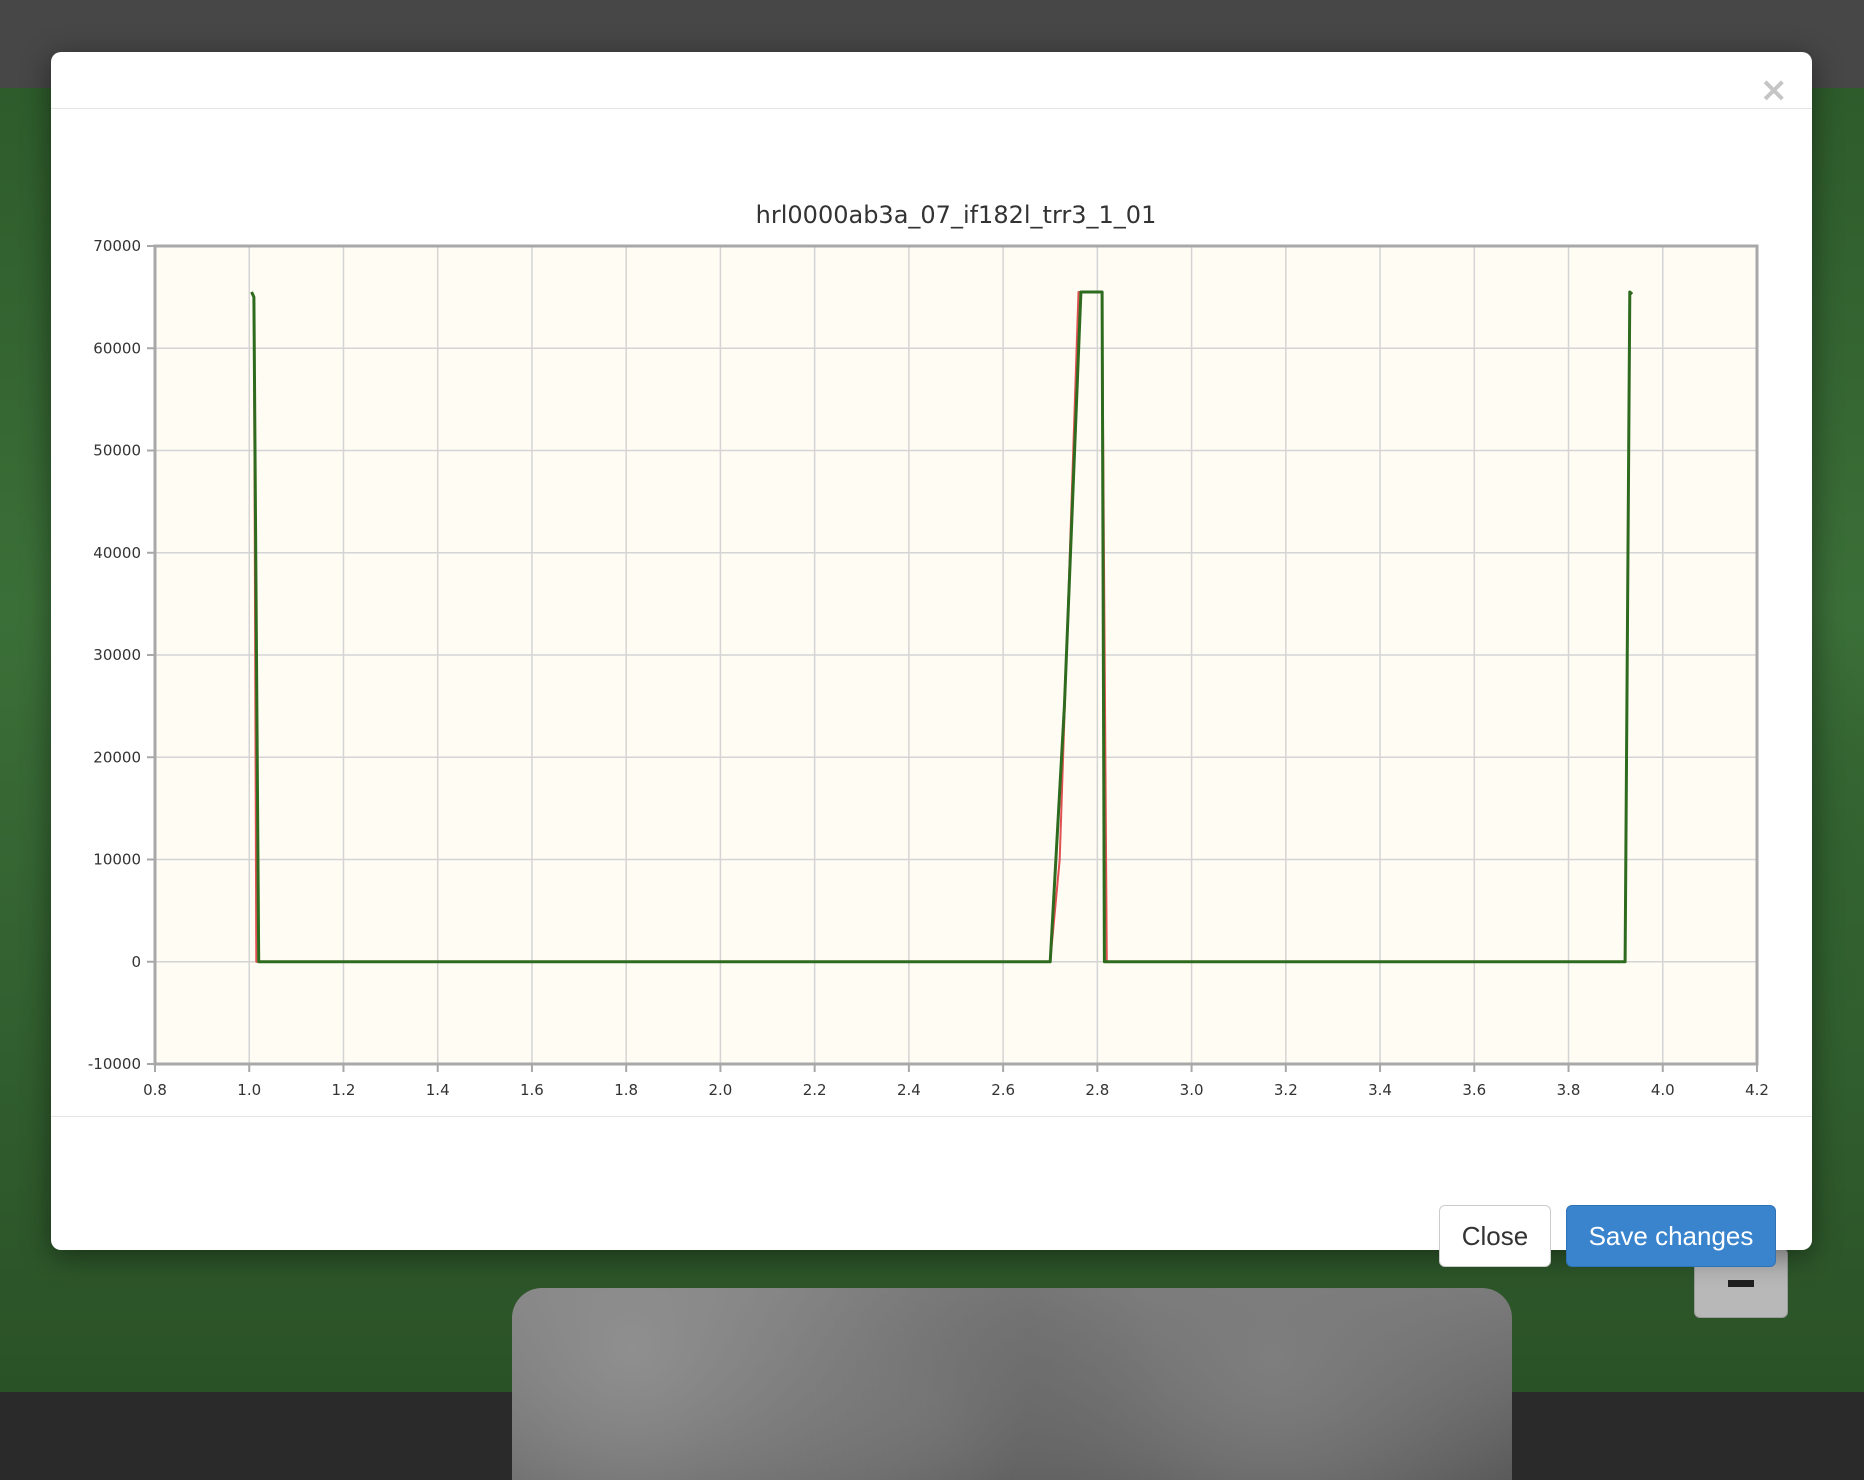 This screenshot has height=1480, width=1864. I want to click on chart-title: hrl0000ab3a_07_if182l_trr3_1_01, so click(956, 215).